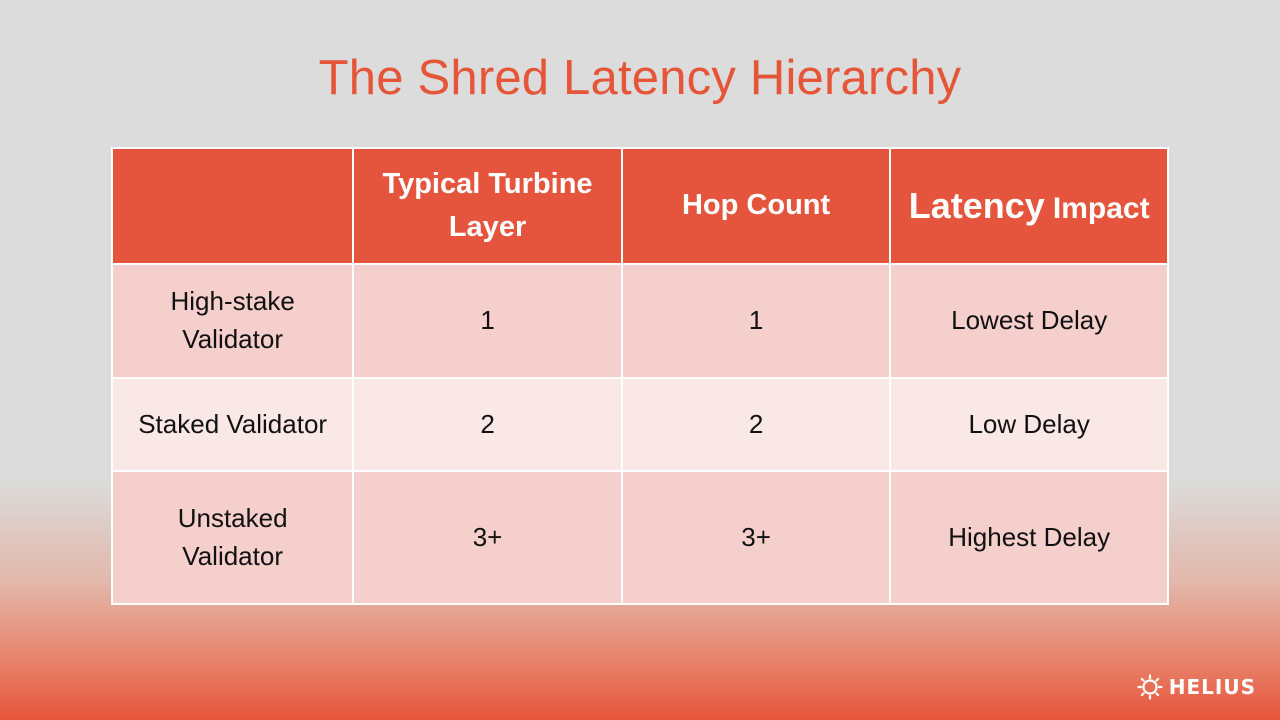  Describe the element at coordinates (756, 206) in the screenshot. I see `header-hop-count: Hop Count` at that location.